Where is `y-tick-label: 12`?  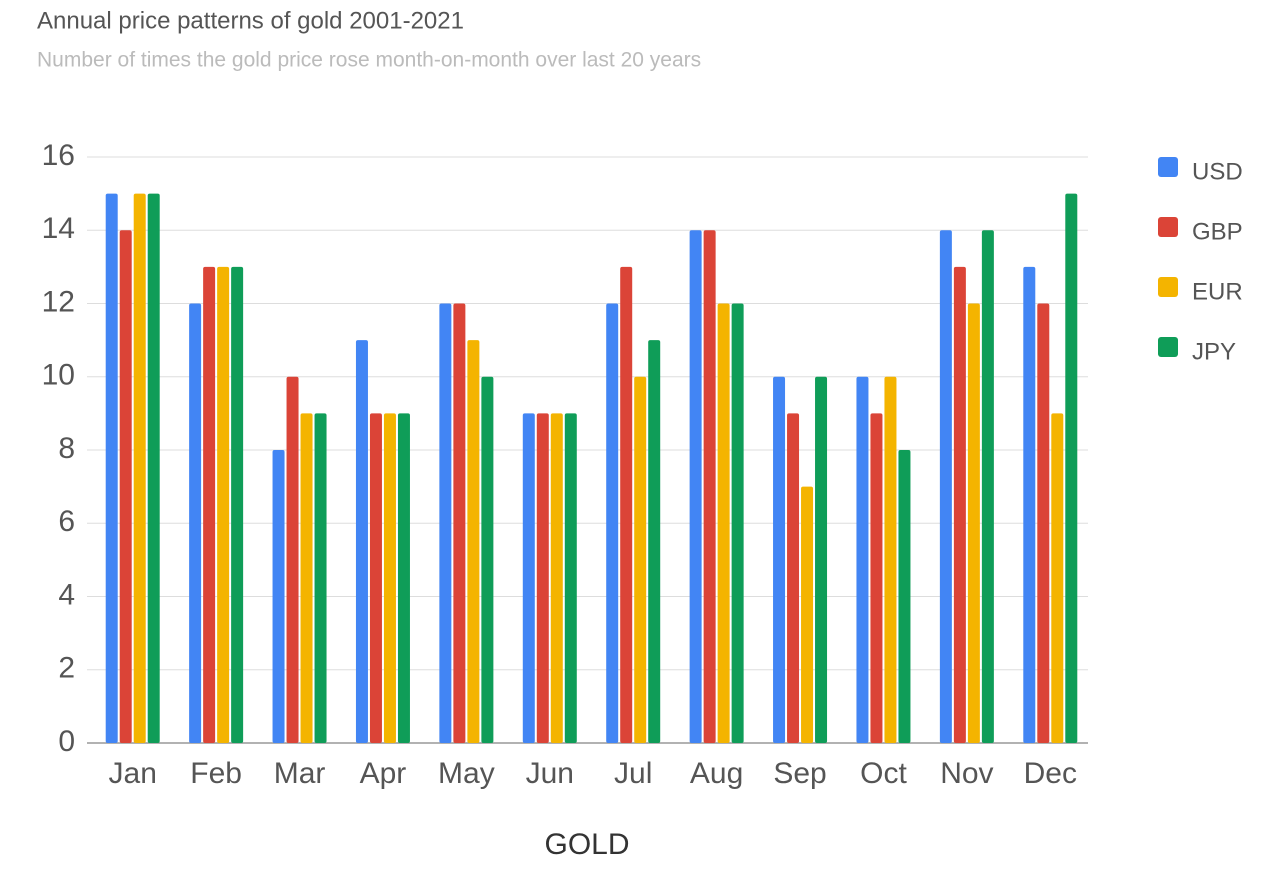
y-tick-label: 12 is located at coordinates (58, 301).